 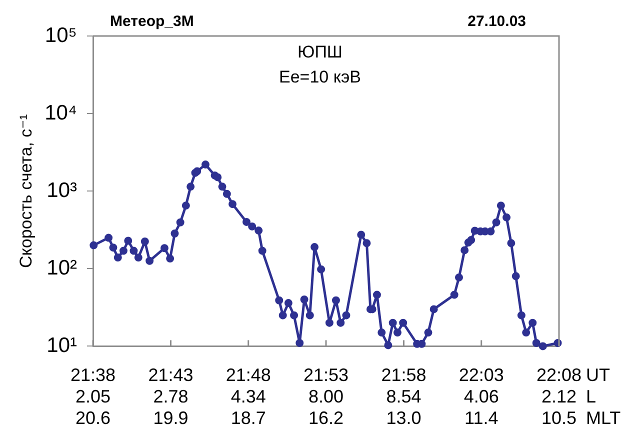 What do you see at coordinates (481, 396) in the screenshot?
I see `text: 4.06` at bounding box center [481, 396].